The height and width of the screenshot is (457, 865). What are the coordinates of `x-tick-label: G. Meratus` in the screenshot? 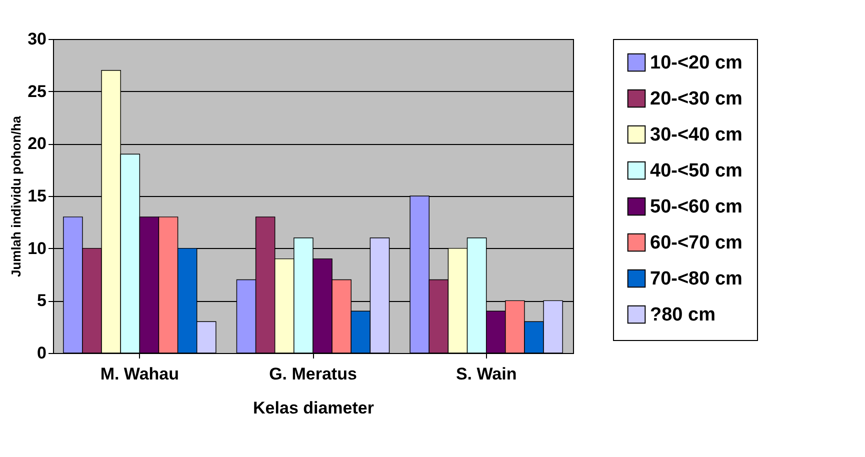 It's located at (313, 374).